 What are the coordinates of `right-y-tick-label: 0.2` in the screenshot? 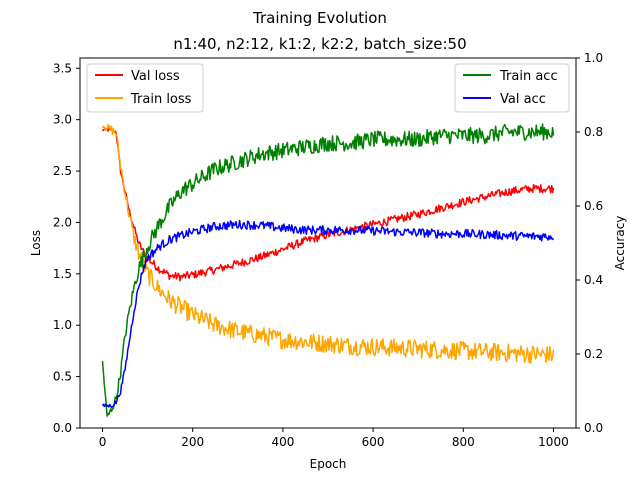 It's located at (593, 354).